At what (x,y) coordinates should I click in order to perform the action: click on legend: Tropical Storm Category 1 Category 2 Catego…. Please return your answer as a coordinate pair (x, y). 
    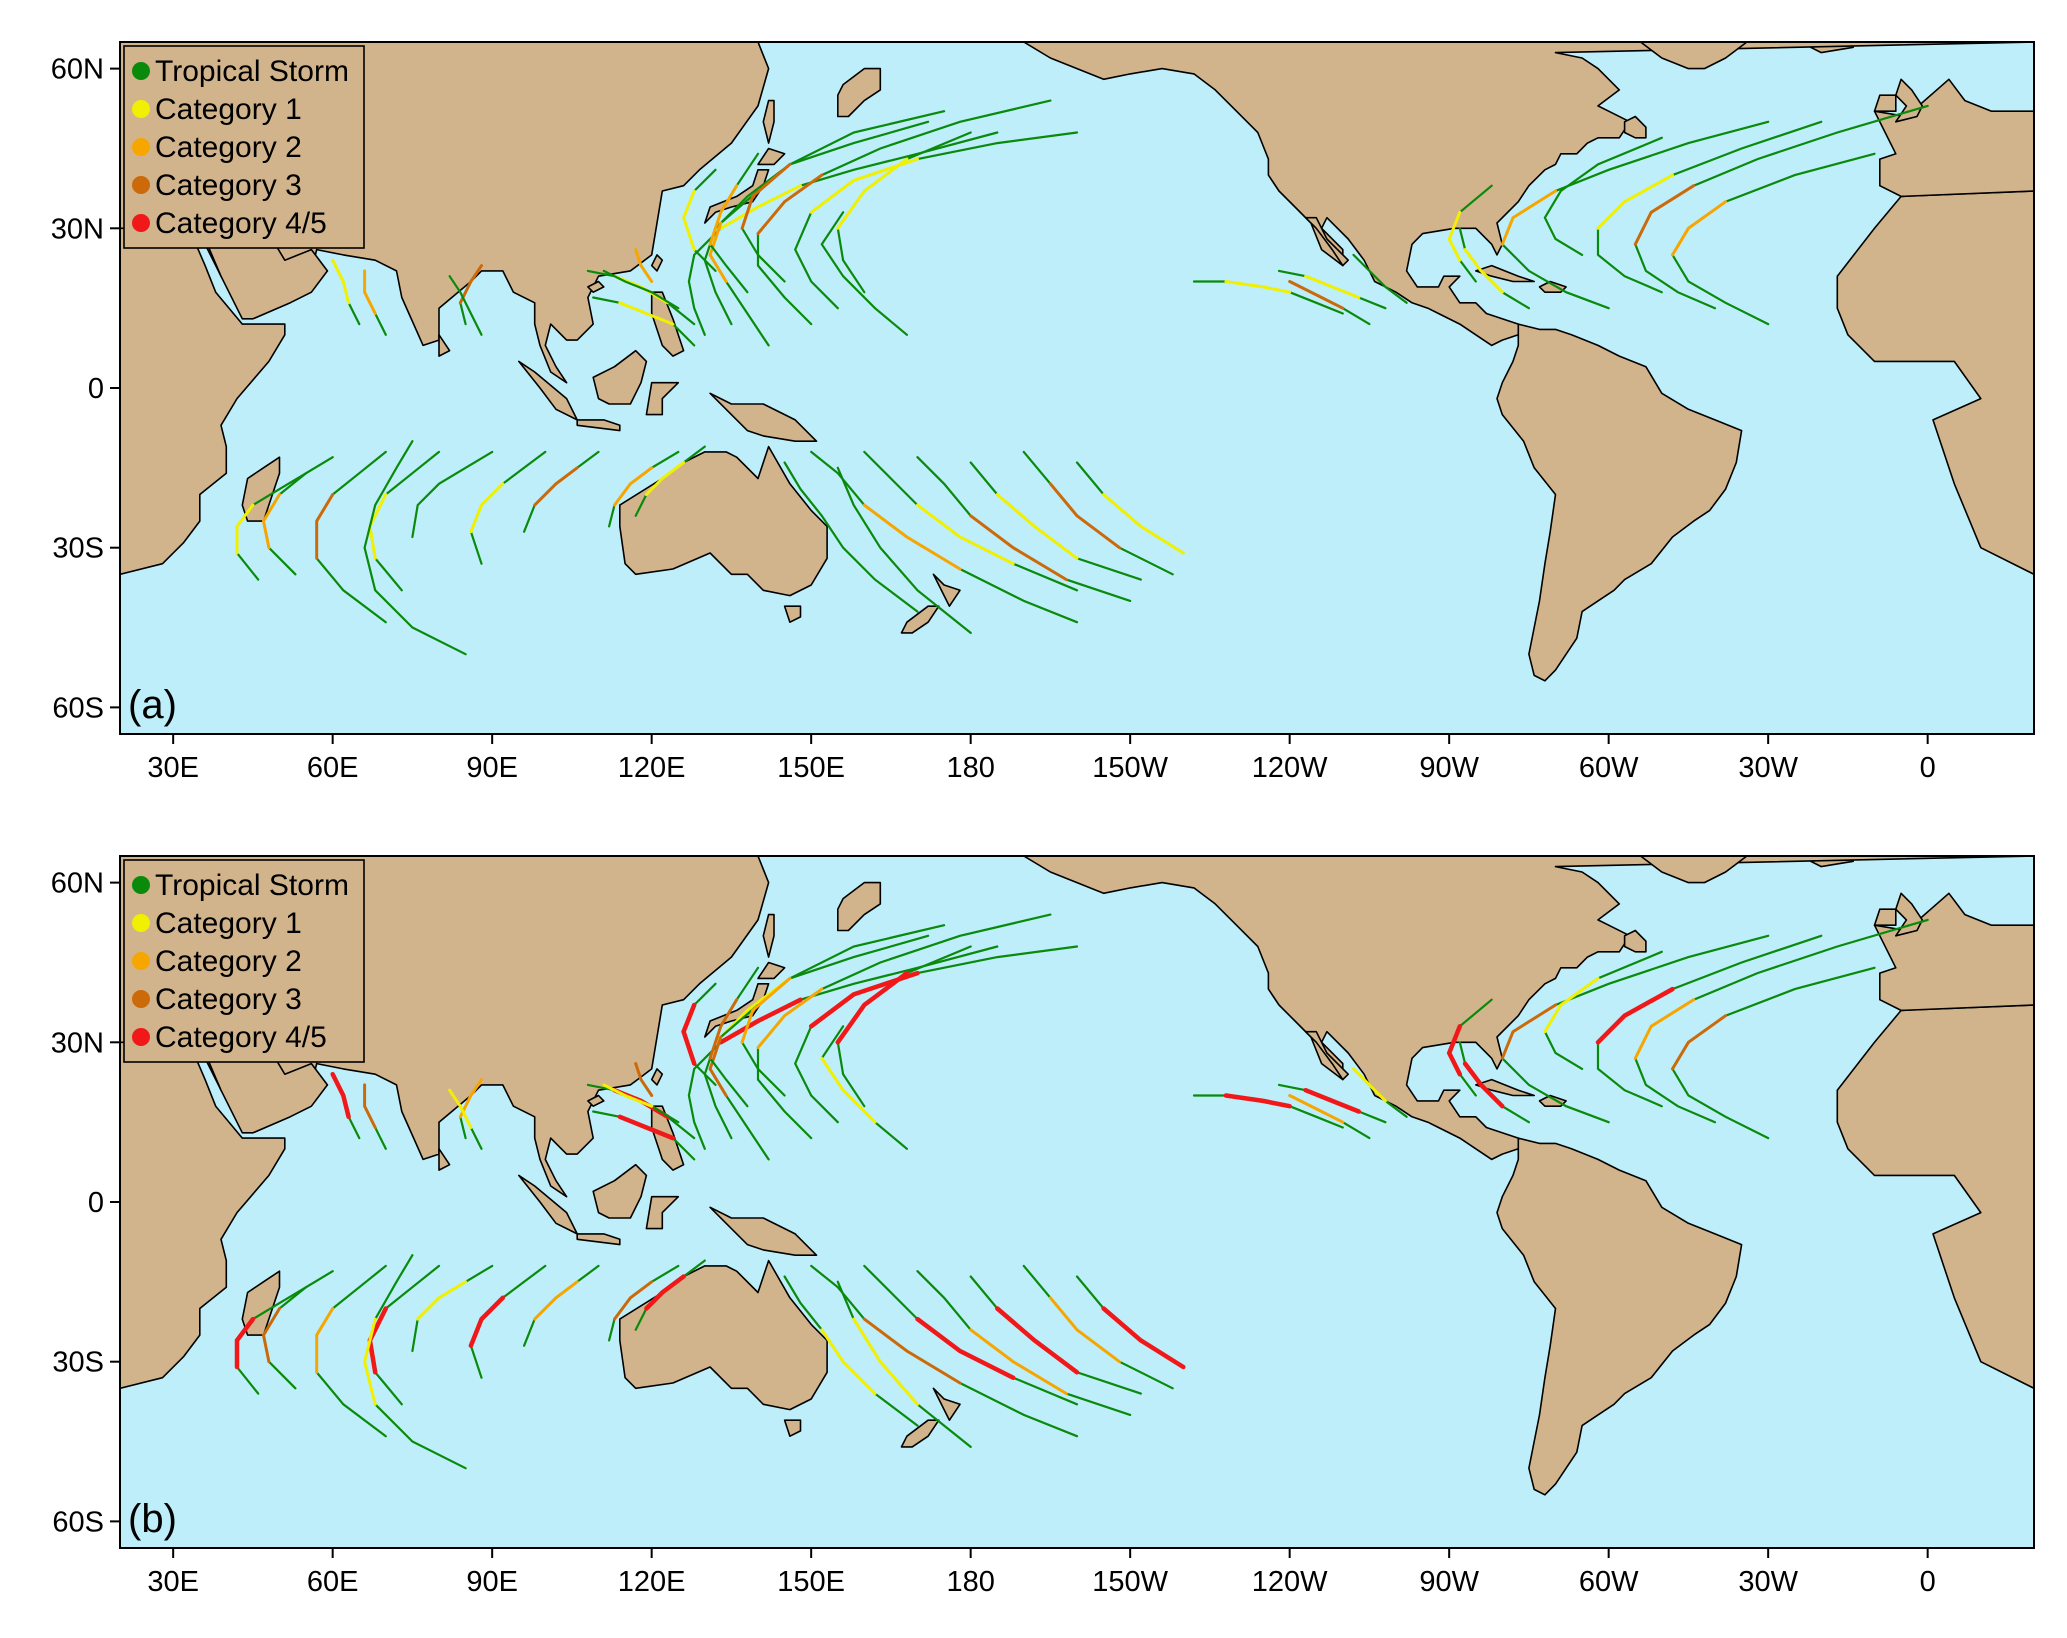
    Looking at the image, I should click on (244, 147).